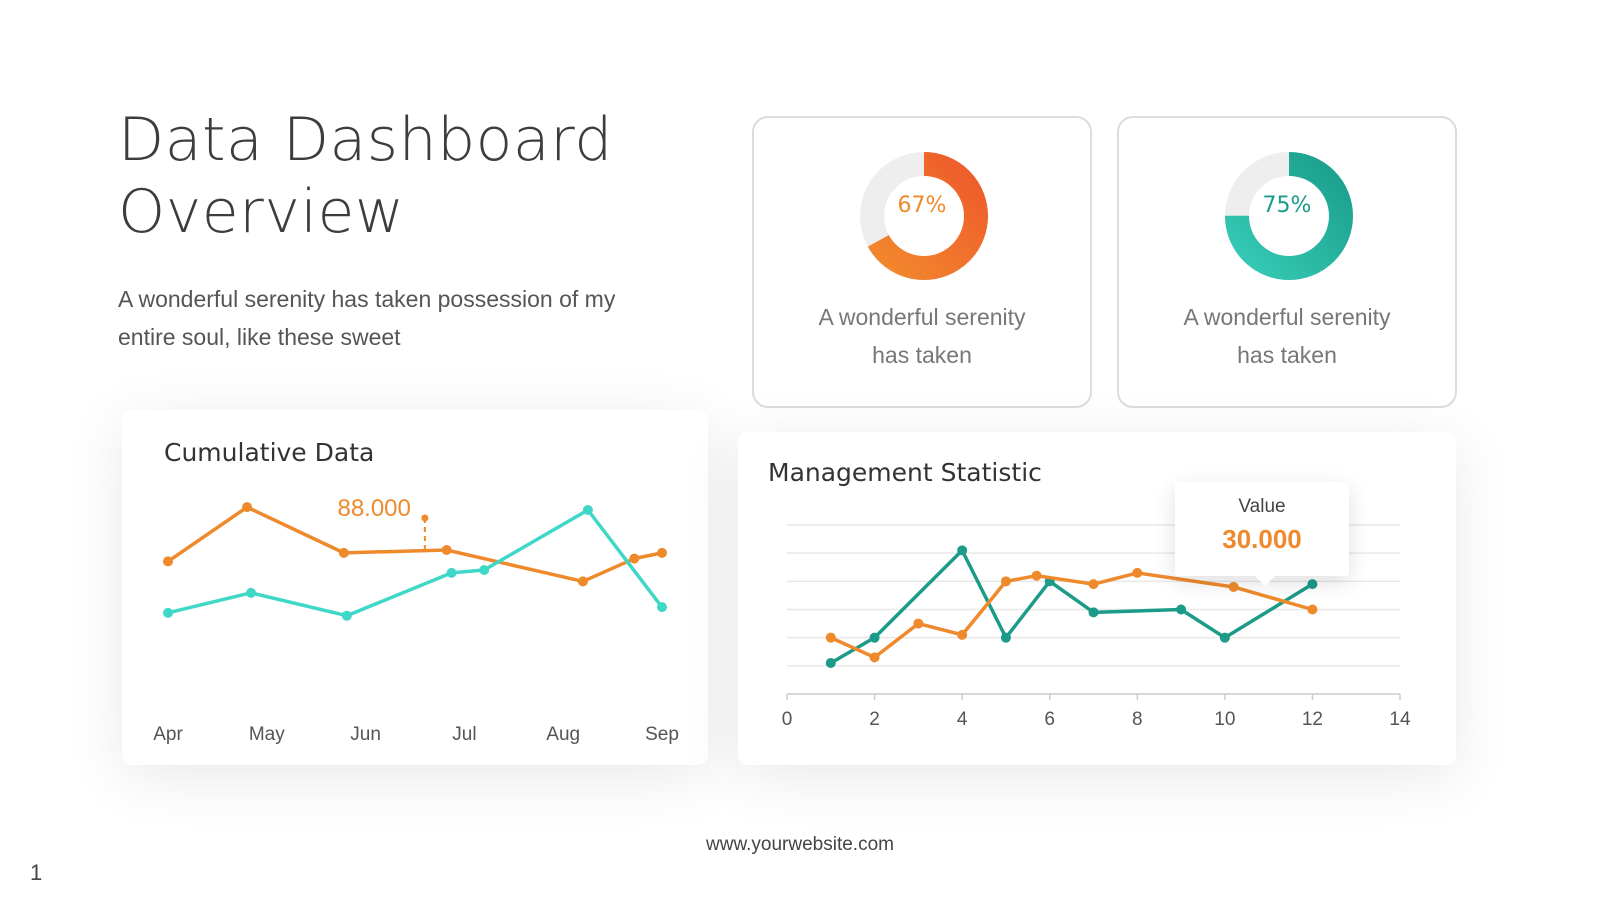 This screenshot has height=900, width=1600. I want to click on tooltip-value: 30.000, so click(1262, 539).